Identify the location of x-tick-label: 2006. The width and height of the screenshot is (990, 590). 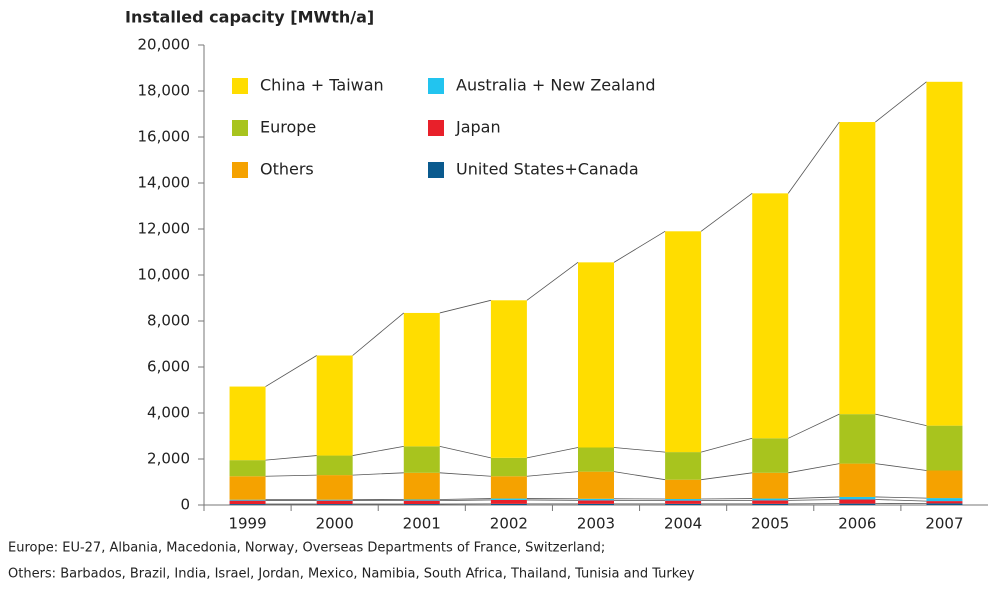
(857, 524).